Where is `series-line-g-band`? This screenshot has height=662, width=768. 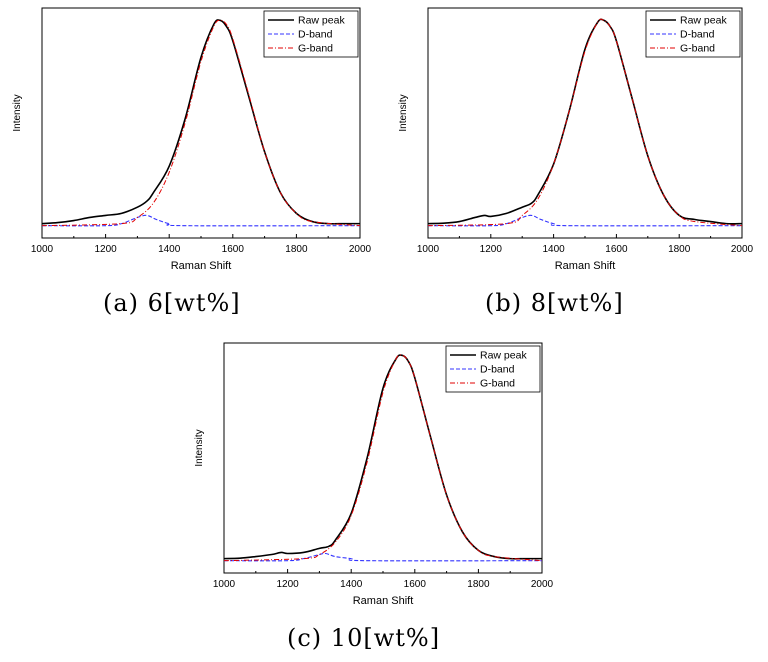 series-line-g-band is located at coordinates (383, 458).